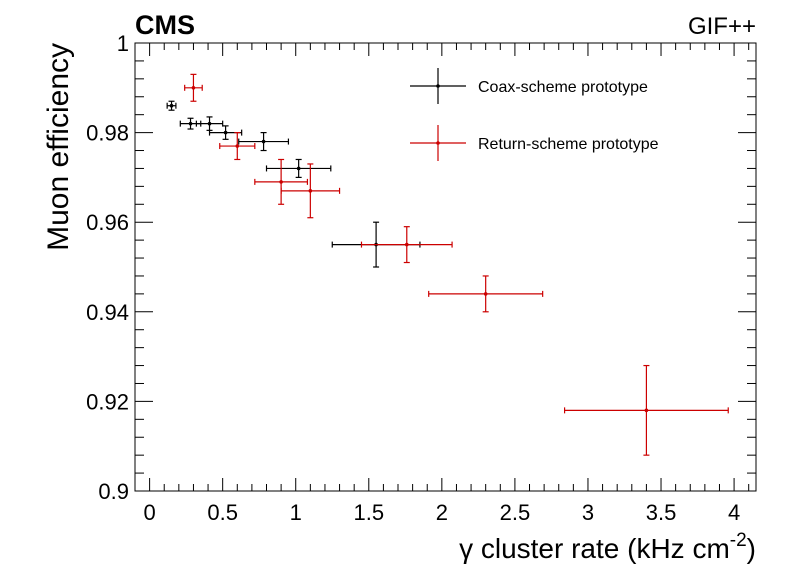 Image resolution: width=796 pixels, height=572 pixels. Describe the element at coordinates (751, 548) in the screenshot. I see `x-axis-label-close: )` at that location.